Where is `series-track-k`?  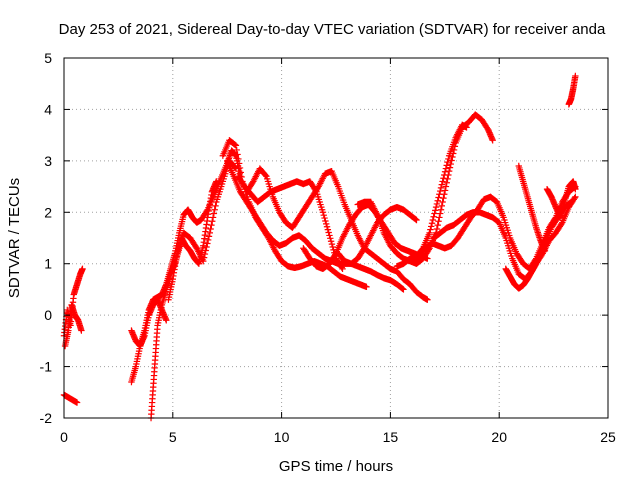
series-track-k is located at coordinates (337, 234).